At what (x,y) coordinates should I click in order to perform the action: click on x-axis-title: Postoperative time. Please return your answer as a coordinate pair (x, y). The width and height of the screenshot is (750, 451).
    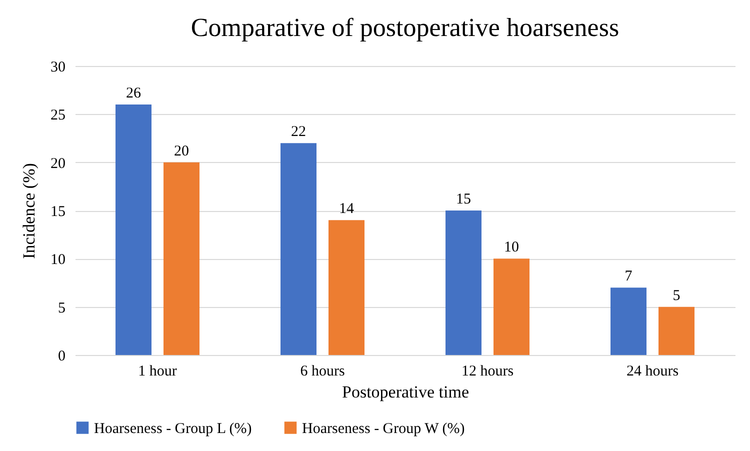
    Looking at the image, I should click on (406, 392).